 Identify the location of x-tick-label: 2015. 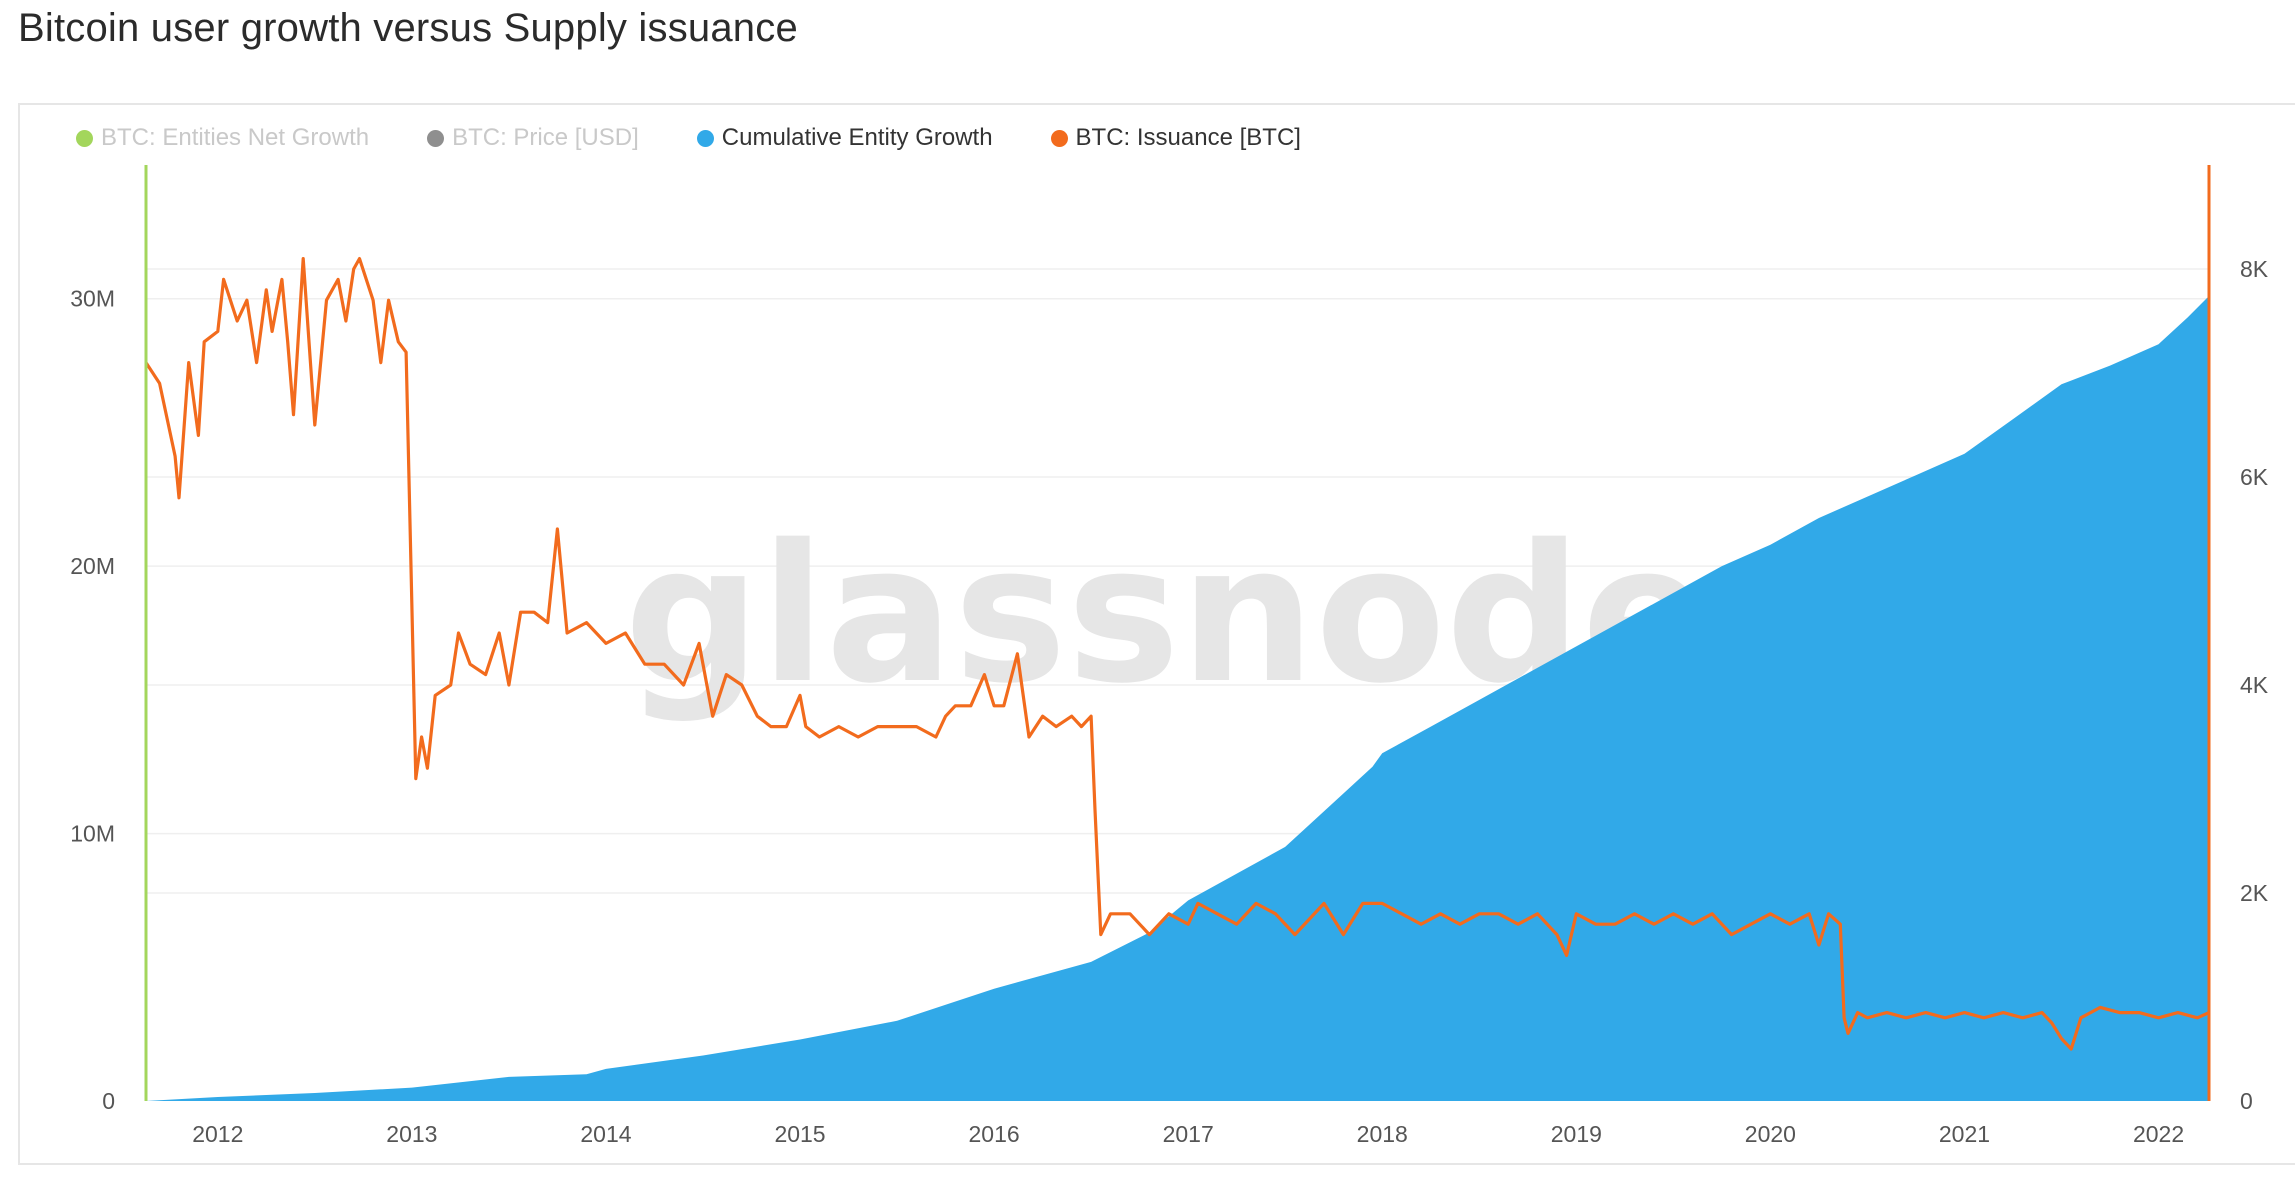
(799, 1134).